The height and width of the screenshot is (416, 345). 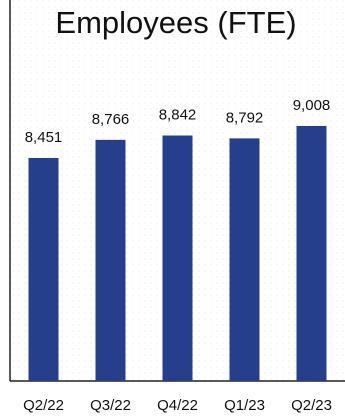 I want to click on data-label: 8,792, so click(x=245, y=117).